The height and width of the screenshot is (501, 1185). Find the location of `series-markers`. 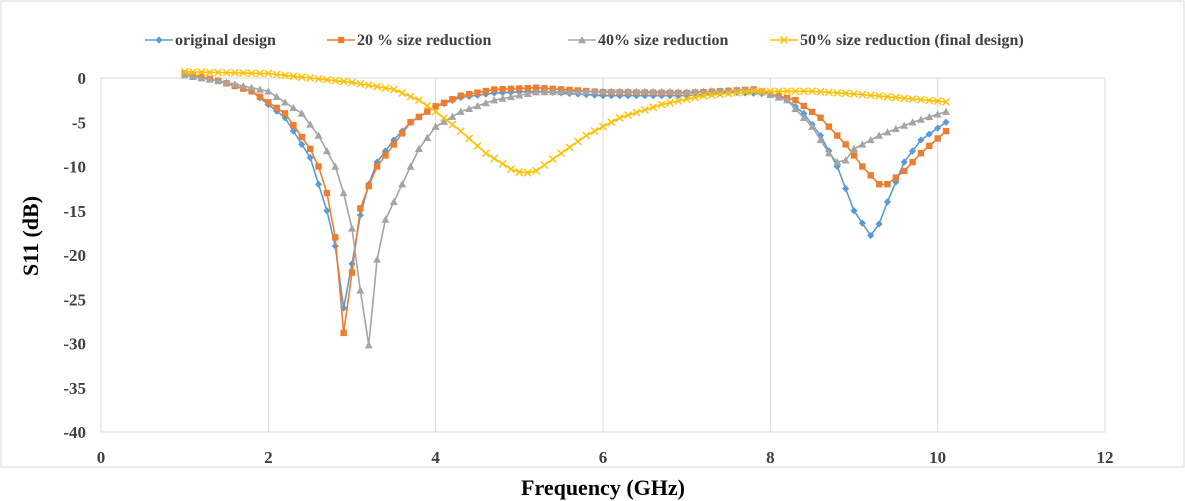

series-markers is located at coordinates (565, 122).